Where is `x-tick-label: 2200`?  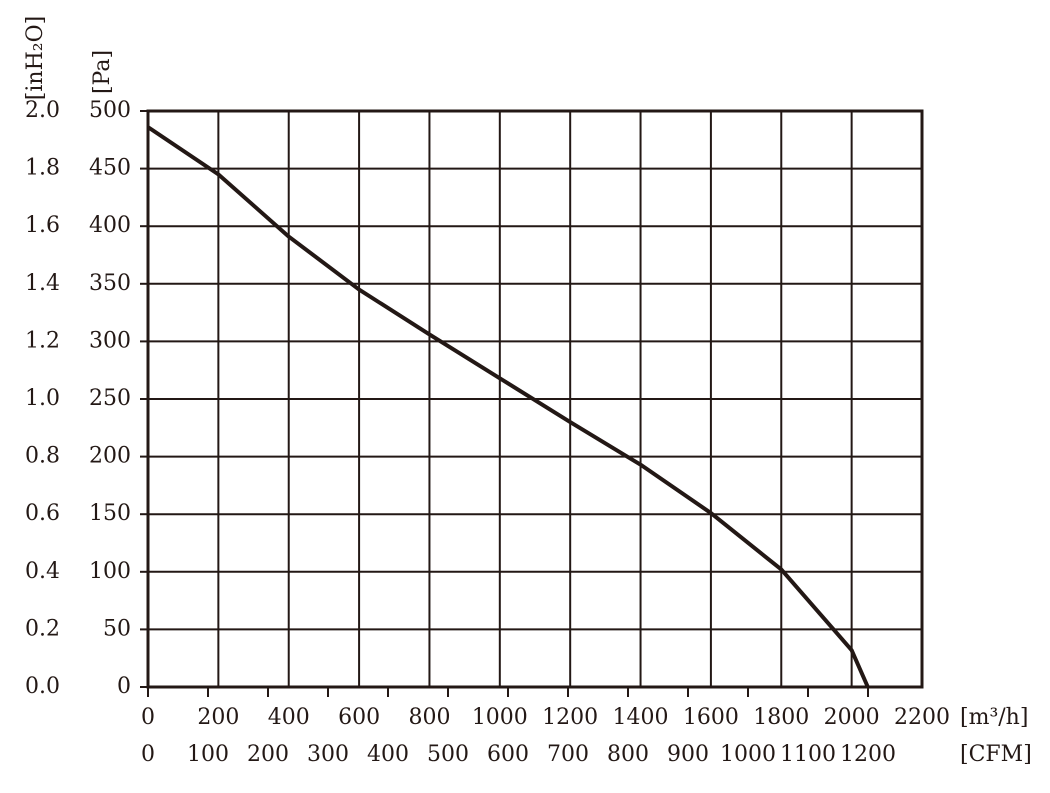 x-tick-label: 2200 is located at coordinates (922, 717).